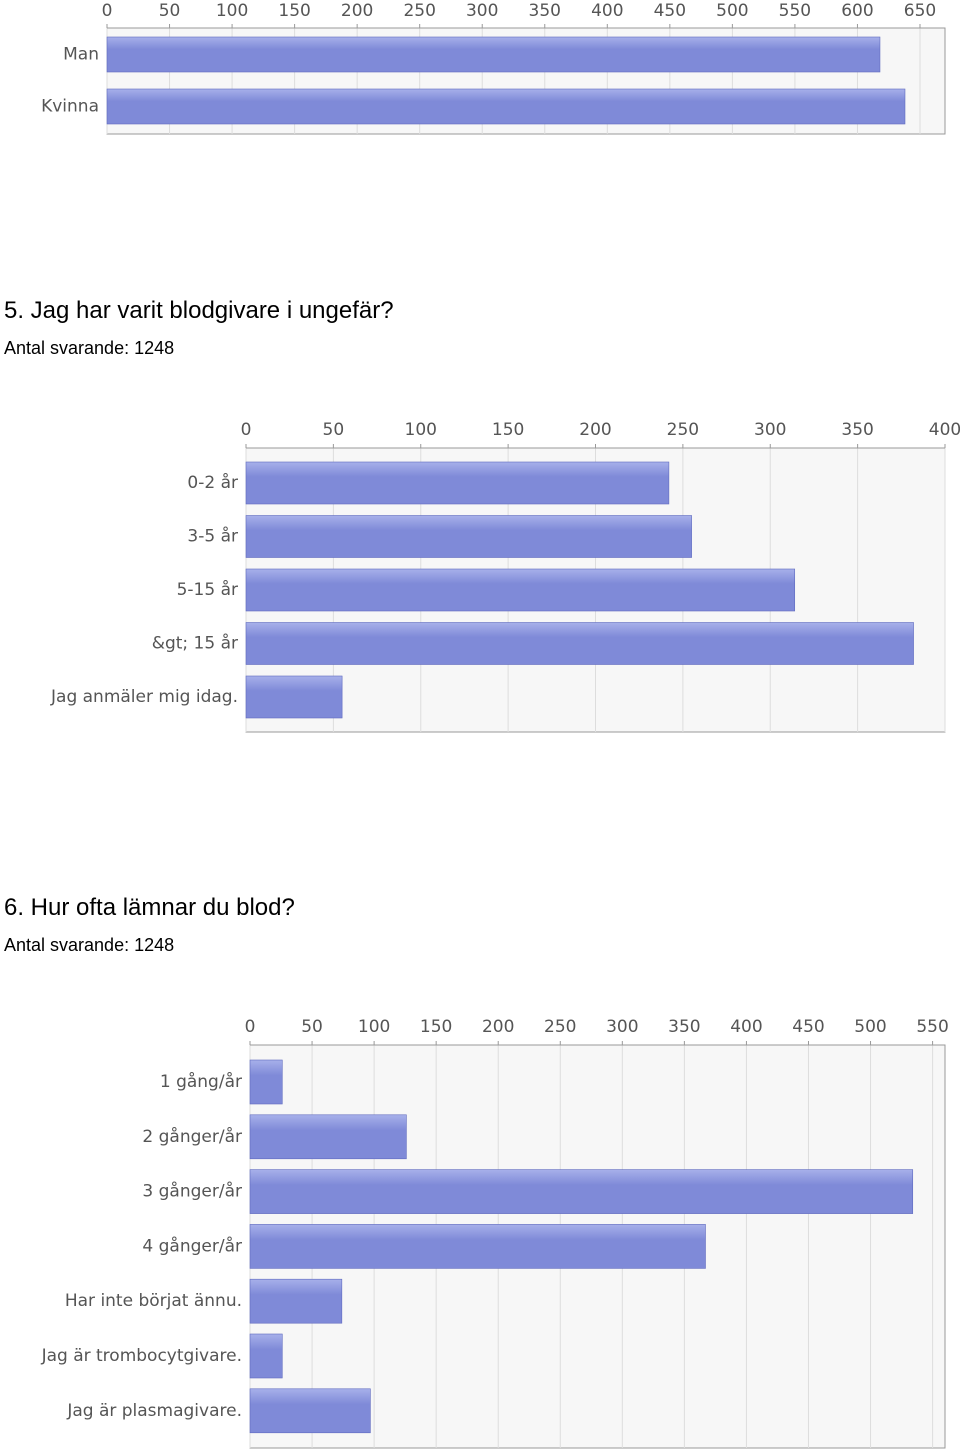  What do you see at coordinates (212, 482) in the screenshot?
I see `category-label: 0-2 år` at bounding box center [212, 482].